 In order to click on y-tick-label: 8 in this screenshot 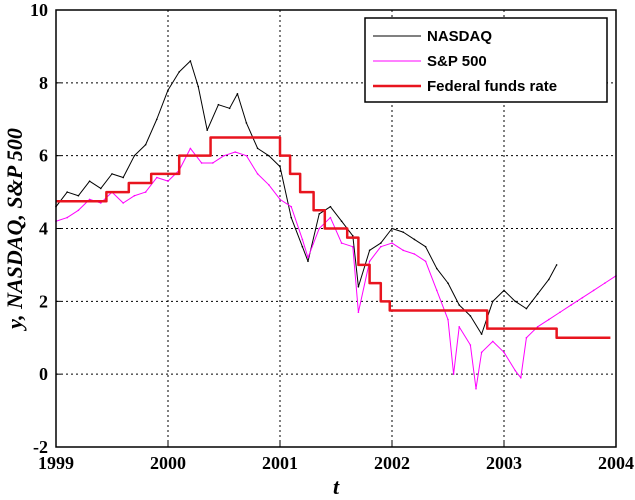, I will do `click(43, 83)`.